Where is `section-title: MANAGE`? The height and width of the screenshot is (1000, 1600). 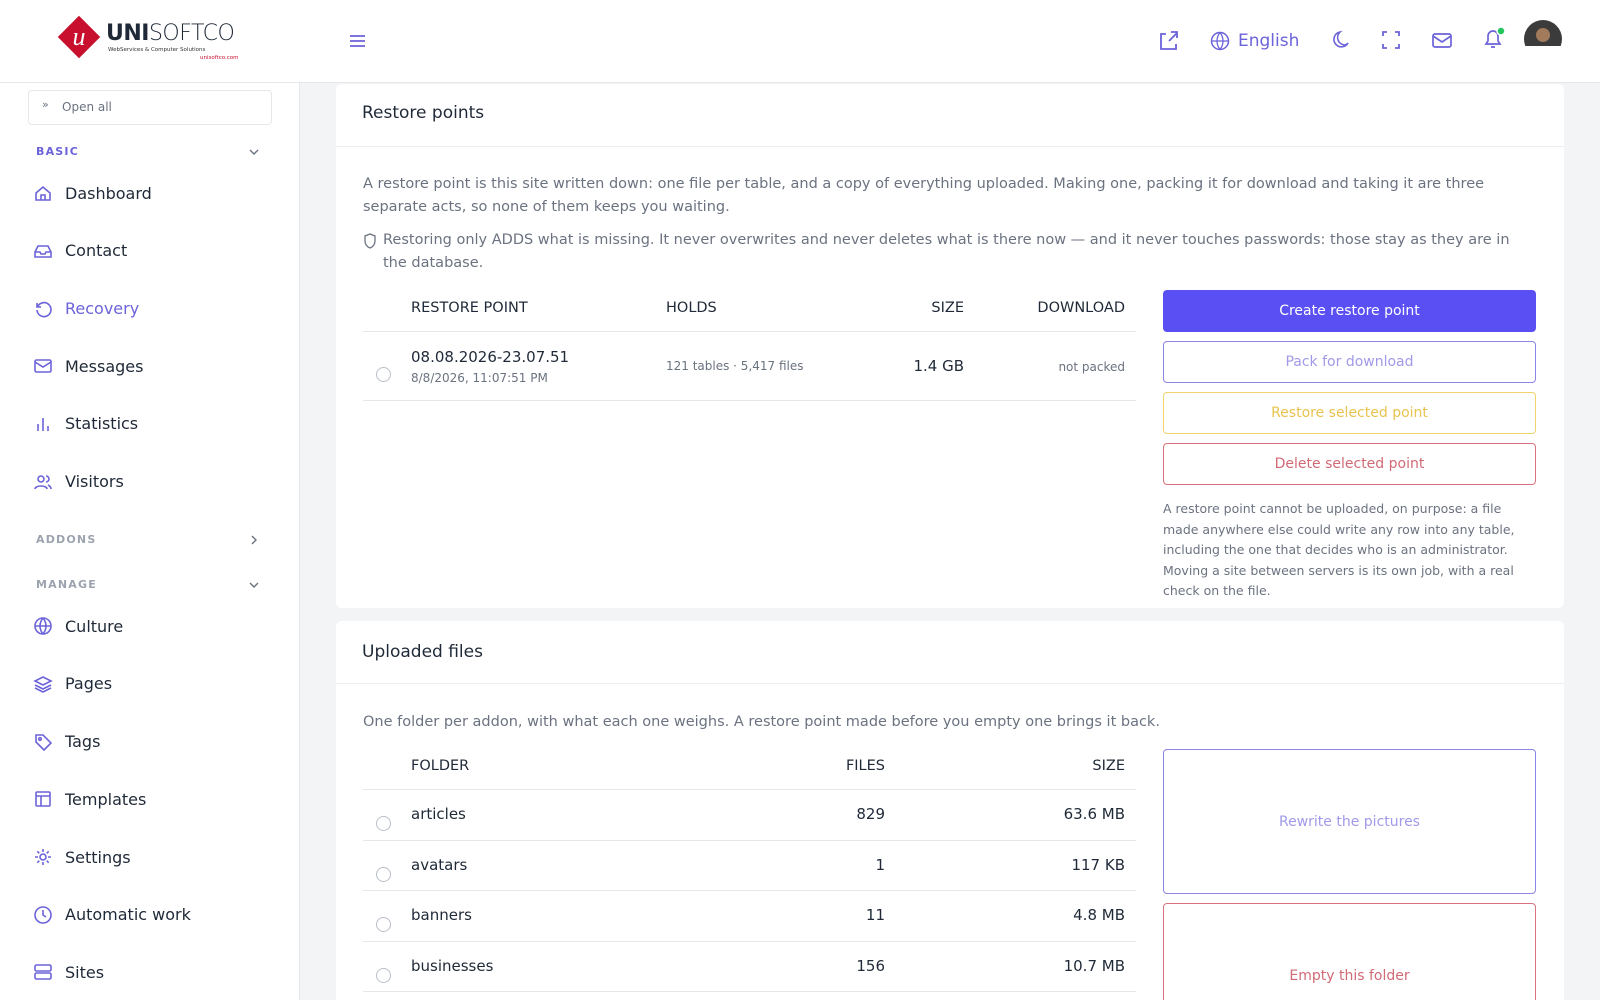 section-title: MANAGE is located at coordinates (66, 585).